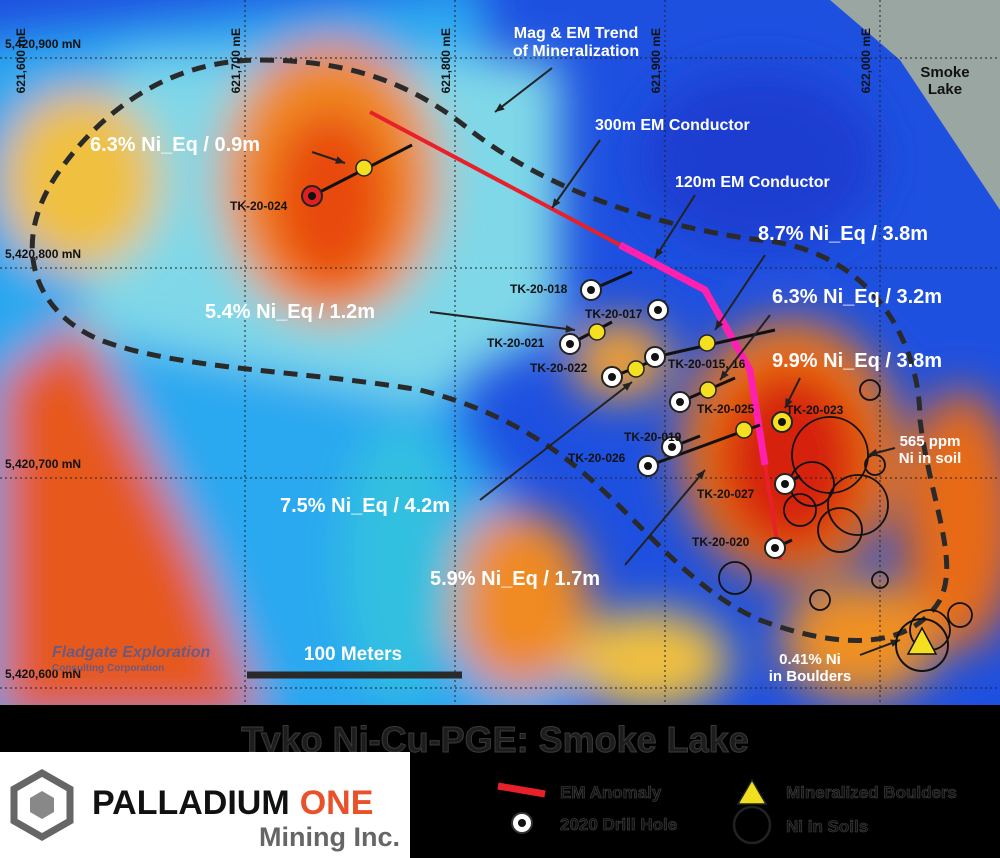 This screenshot has height=858, width=1000. What do you see at coordinates (131, 652) in the screenshot?
I see `watermark: Fladgate Exploration` at bounding box center [131, 652].